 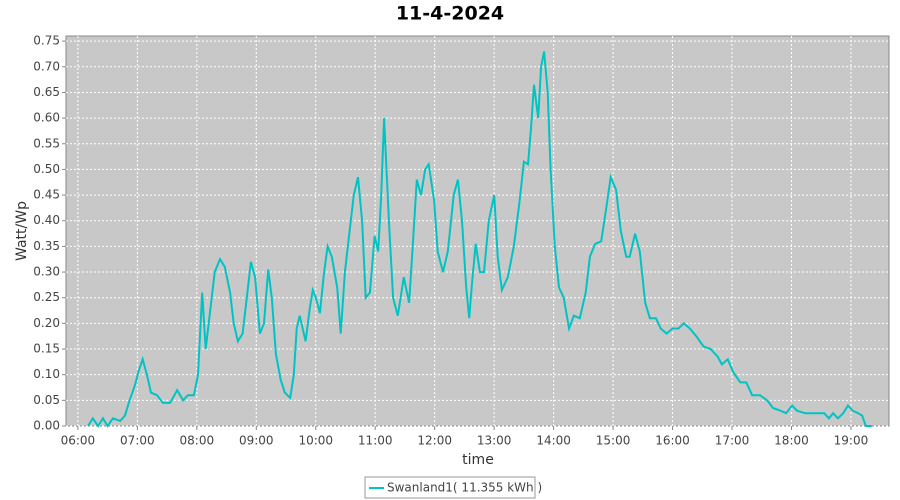 I want to click on x-tick-label: 16:00, so click(x=672, y=441).